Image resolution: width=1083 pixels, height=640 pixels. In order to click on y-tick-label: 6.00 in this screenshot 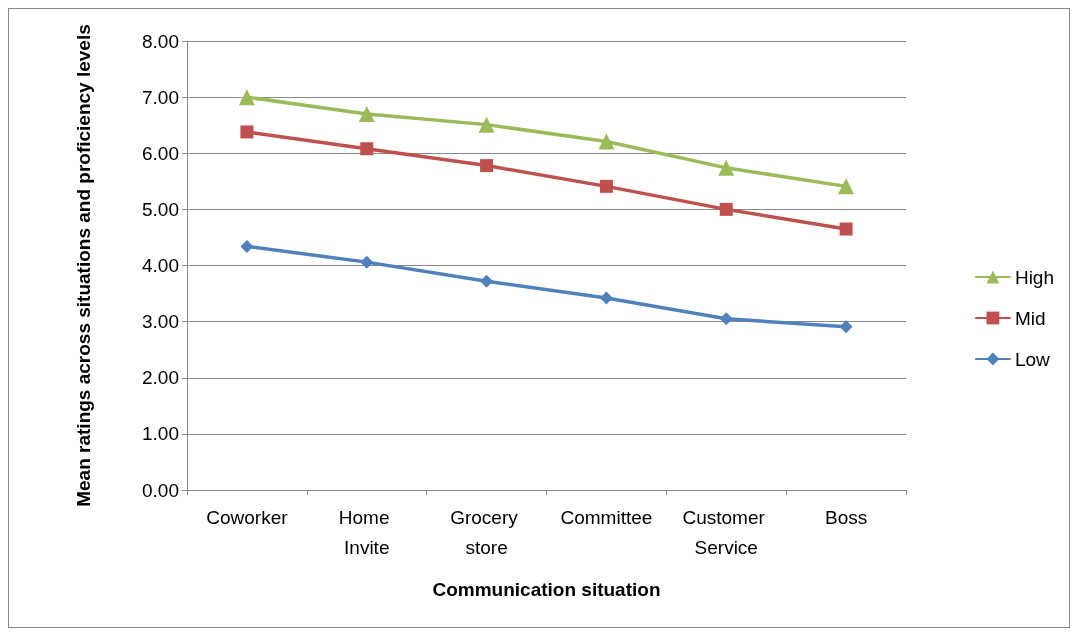, I will do `click(160, 153)`.